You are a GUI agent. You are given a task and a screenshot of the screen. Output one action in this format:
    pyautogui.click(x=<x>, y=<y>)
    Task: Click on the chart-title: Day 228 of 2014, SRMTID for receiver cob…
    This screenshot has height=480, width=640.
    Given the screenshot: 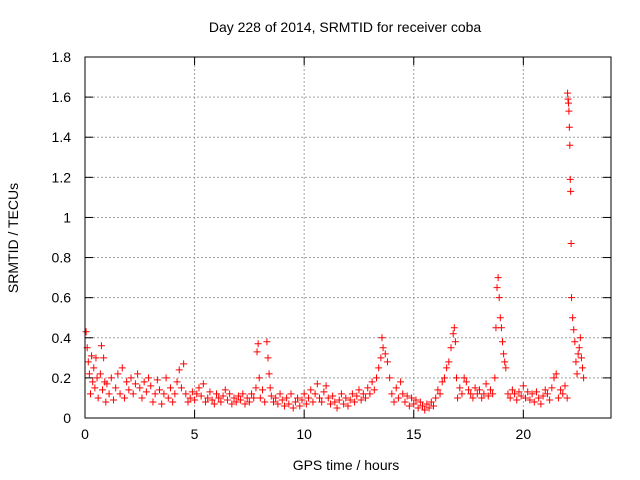 What is the action you would take?
    pyautogui.click(x=345, y=27)
    